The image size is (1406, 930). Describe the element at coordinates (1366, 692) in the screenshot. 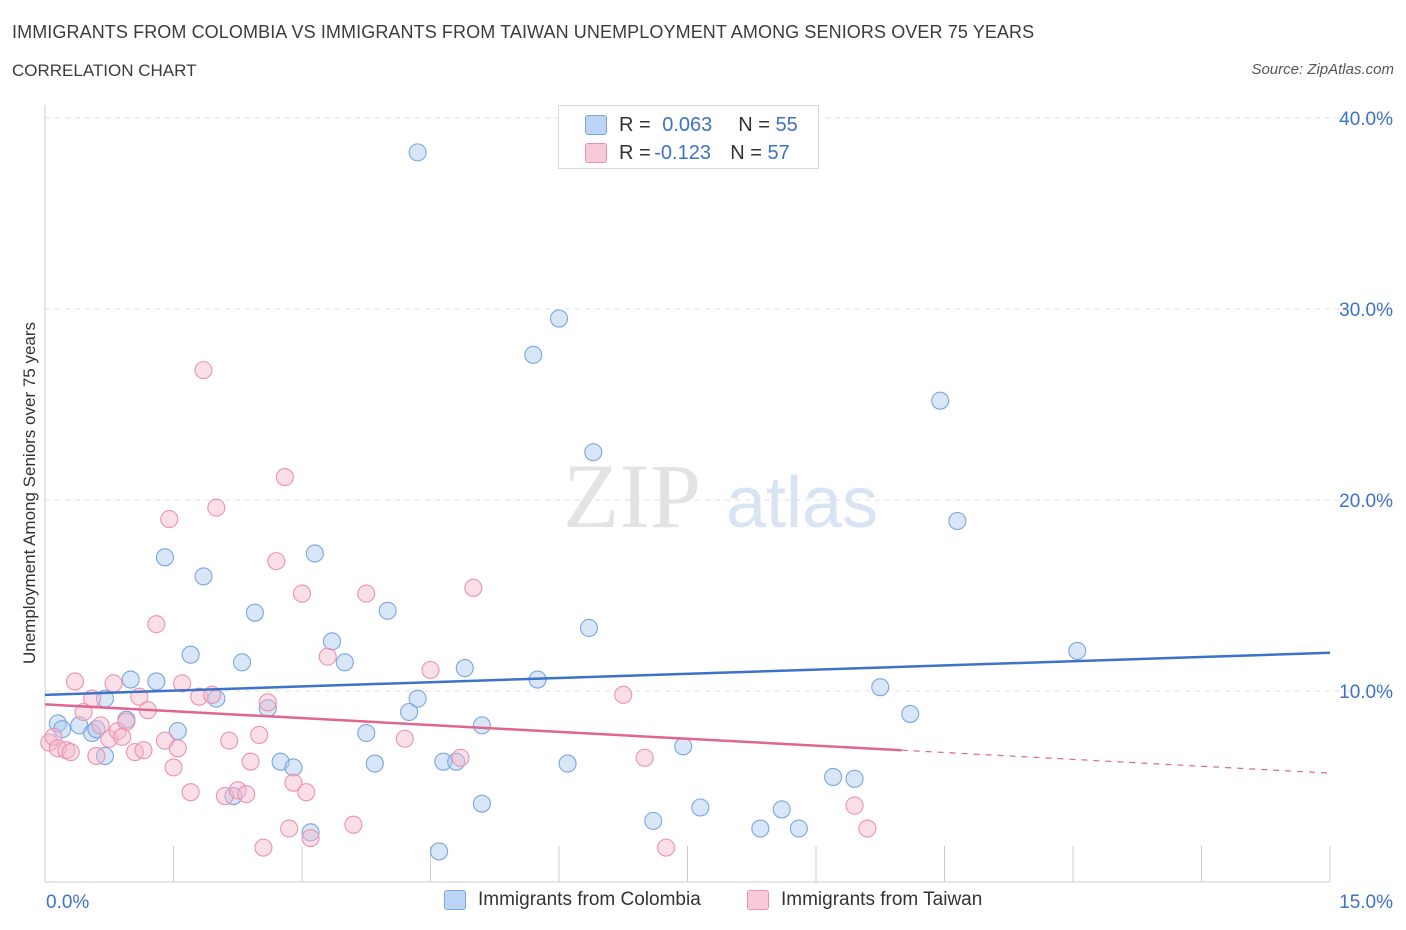

I see `y-tick-label: 10.0%` at that location.